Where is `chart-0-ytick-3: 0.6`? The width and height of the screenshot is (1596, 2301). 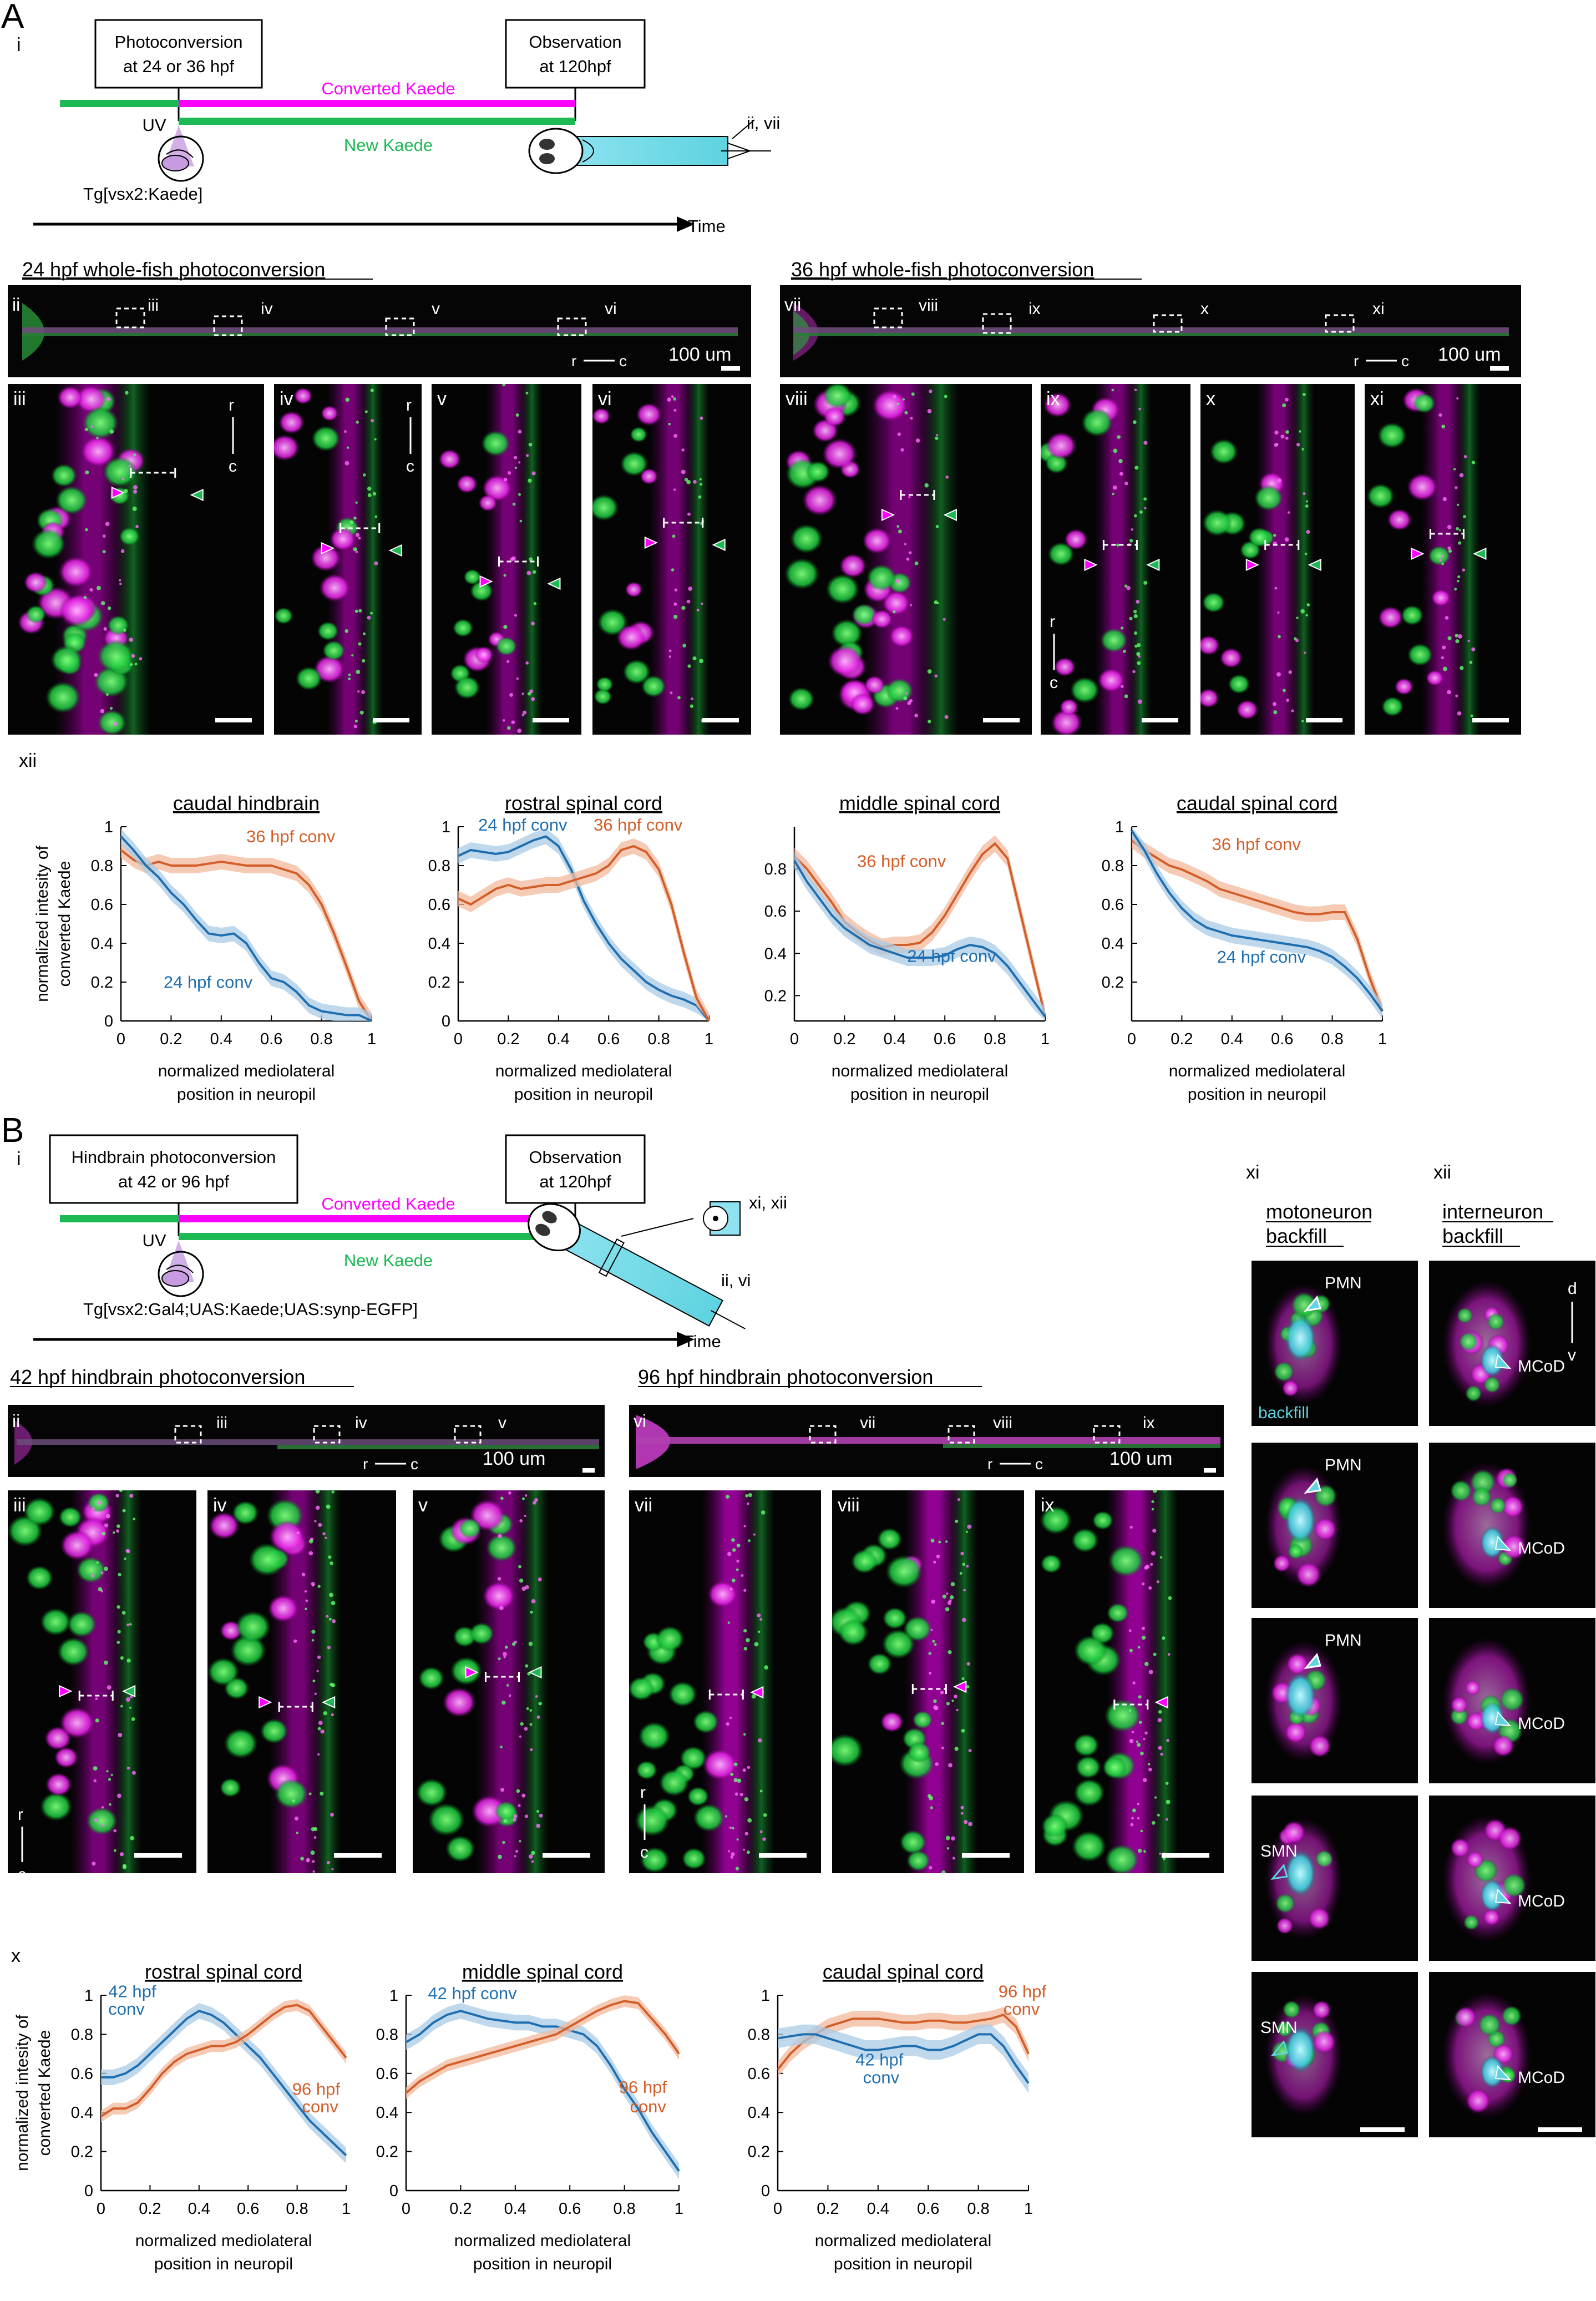
chart-0-ytick-3: 0.6 is located at coordinates (102, 905).